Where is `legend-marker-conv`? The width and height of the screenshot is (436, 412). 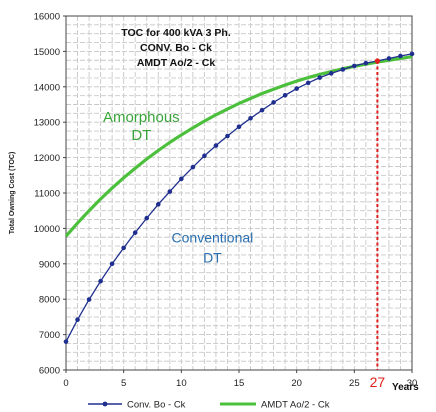 legend-marker-conv is located at coordinates (105, 404).